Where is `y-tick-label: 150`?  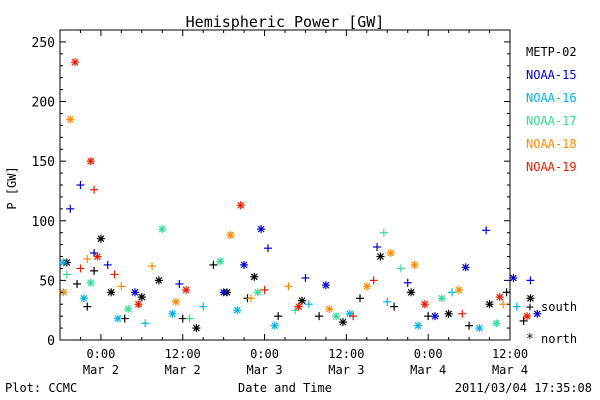 y-tick-label: 150 is located at coordinates (43, 162).